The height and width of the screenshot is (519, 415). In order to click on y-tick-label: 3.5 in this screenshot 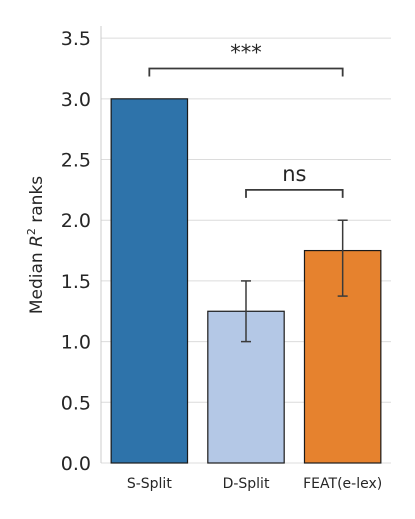, I will do `click(76, 39)`.